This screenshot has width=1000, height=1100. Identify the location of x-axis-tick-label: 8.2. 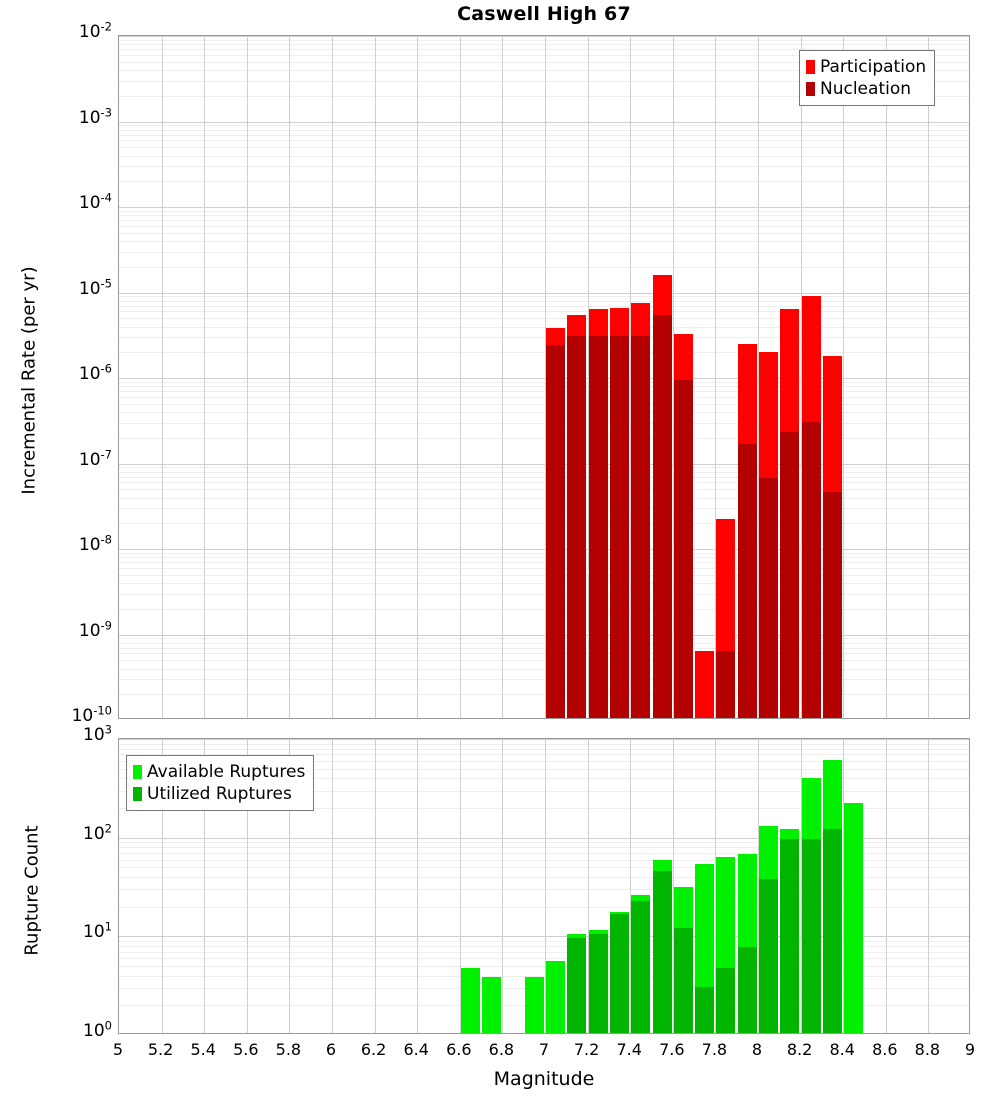
(799, 1049).